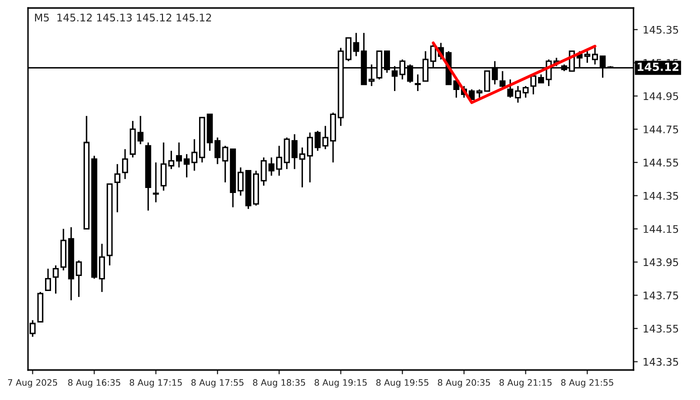 Image resolution: width=700 pixels, height=400 pixels. Describe the element at coordinates (587, 383) in the screenshot. I see `x-tick-label: 8 Aug 21:55` at that location.